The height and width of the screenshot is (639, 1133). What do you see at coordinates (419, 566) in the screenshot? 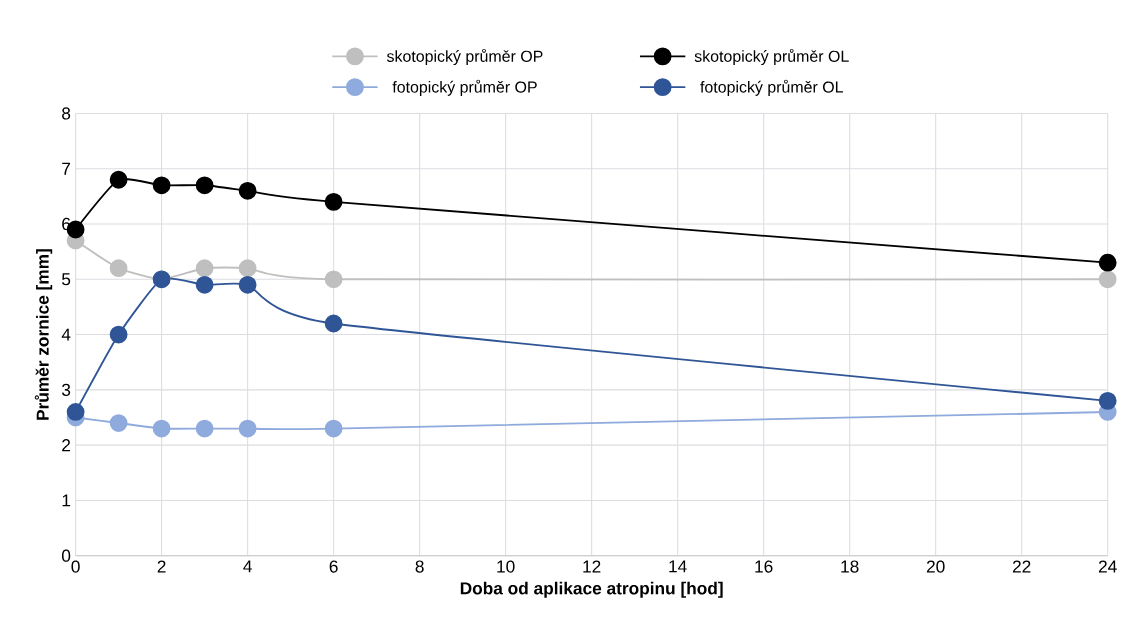
I see `x-tick-label: 8` at bounding box center [419, 566].